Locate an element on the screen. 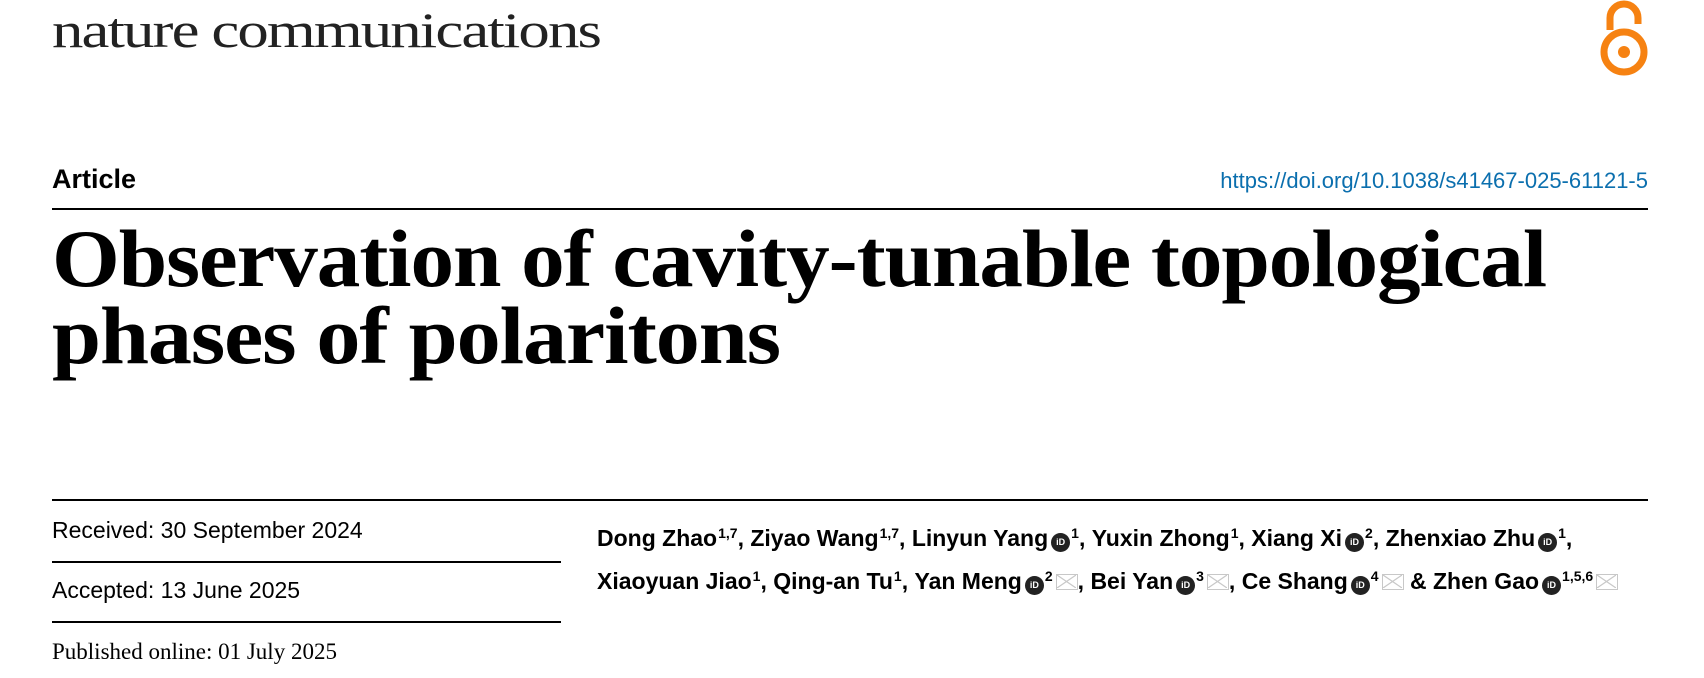 The image size is (1704, 678). accepted-date: Accepted: 13 June 2025 is located at coordinates (176, 590).